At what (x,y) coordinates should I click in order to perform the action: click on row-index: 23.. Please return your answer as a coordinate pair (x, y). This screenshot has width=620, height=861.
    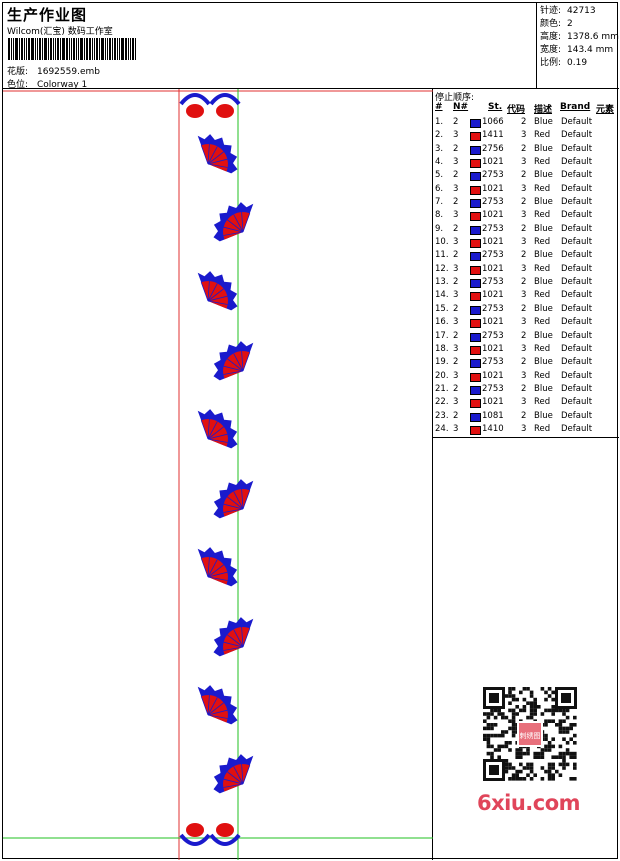
    Looking at the image, I should click on (442, 415).